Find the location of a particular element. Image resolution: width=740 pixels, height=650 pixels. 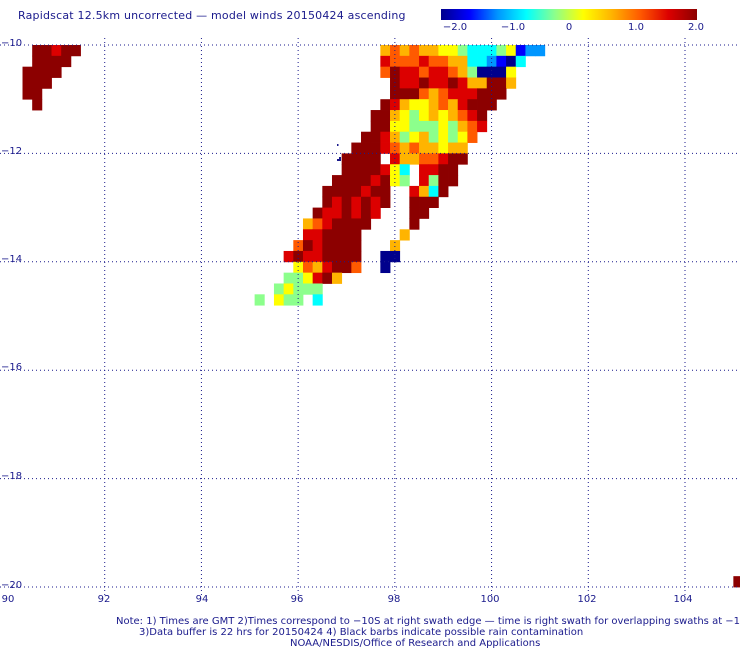

lat-tick-label: −14 is located at coordinates (12, 259).